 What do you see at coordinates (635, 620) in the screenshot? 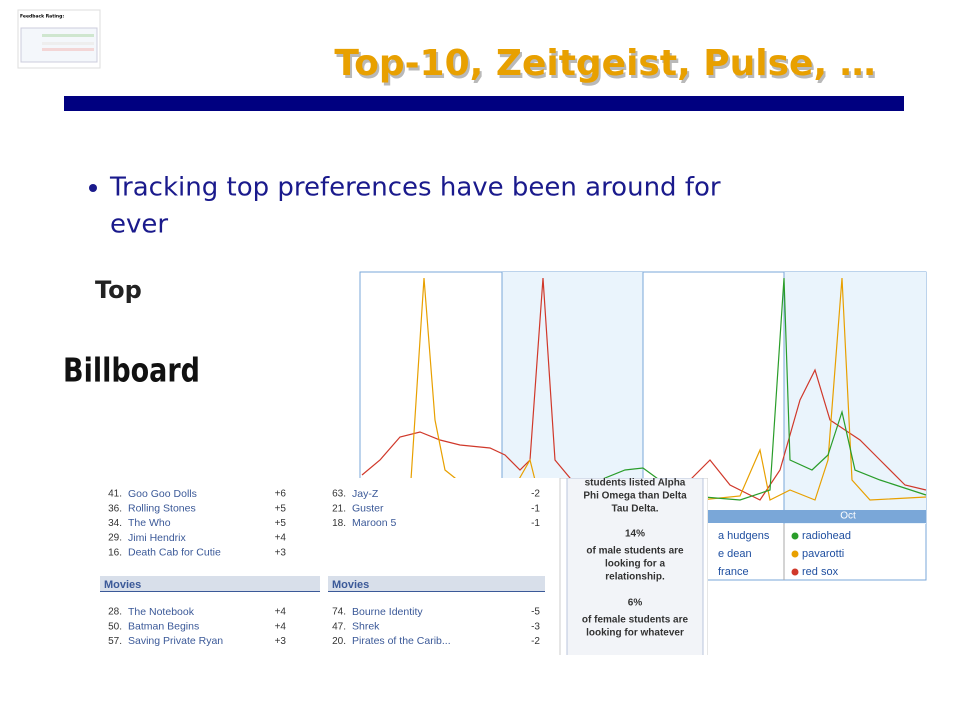
I see `stat-text: of female students are` at bounding box center [635, 620].